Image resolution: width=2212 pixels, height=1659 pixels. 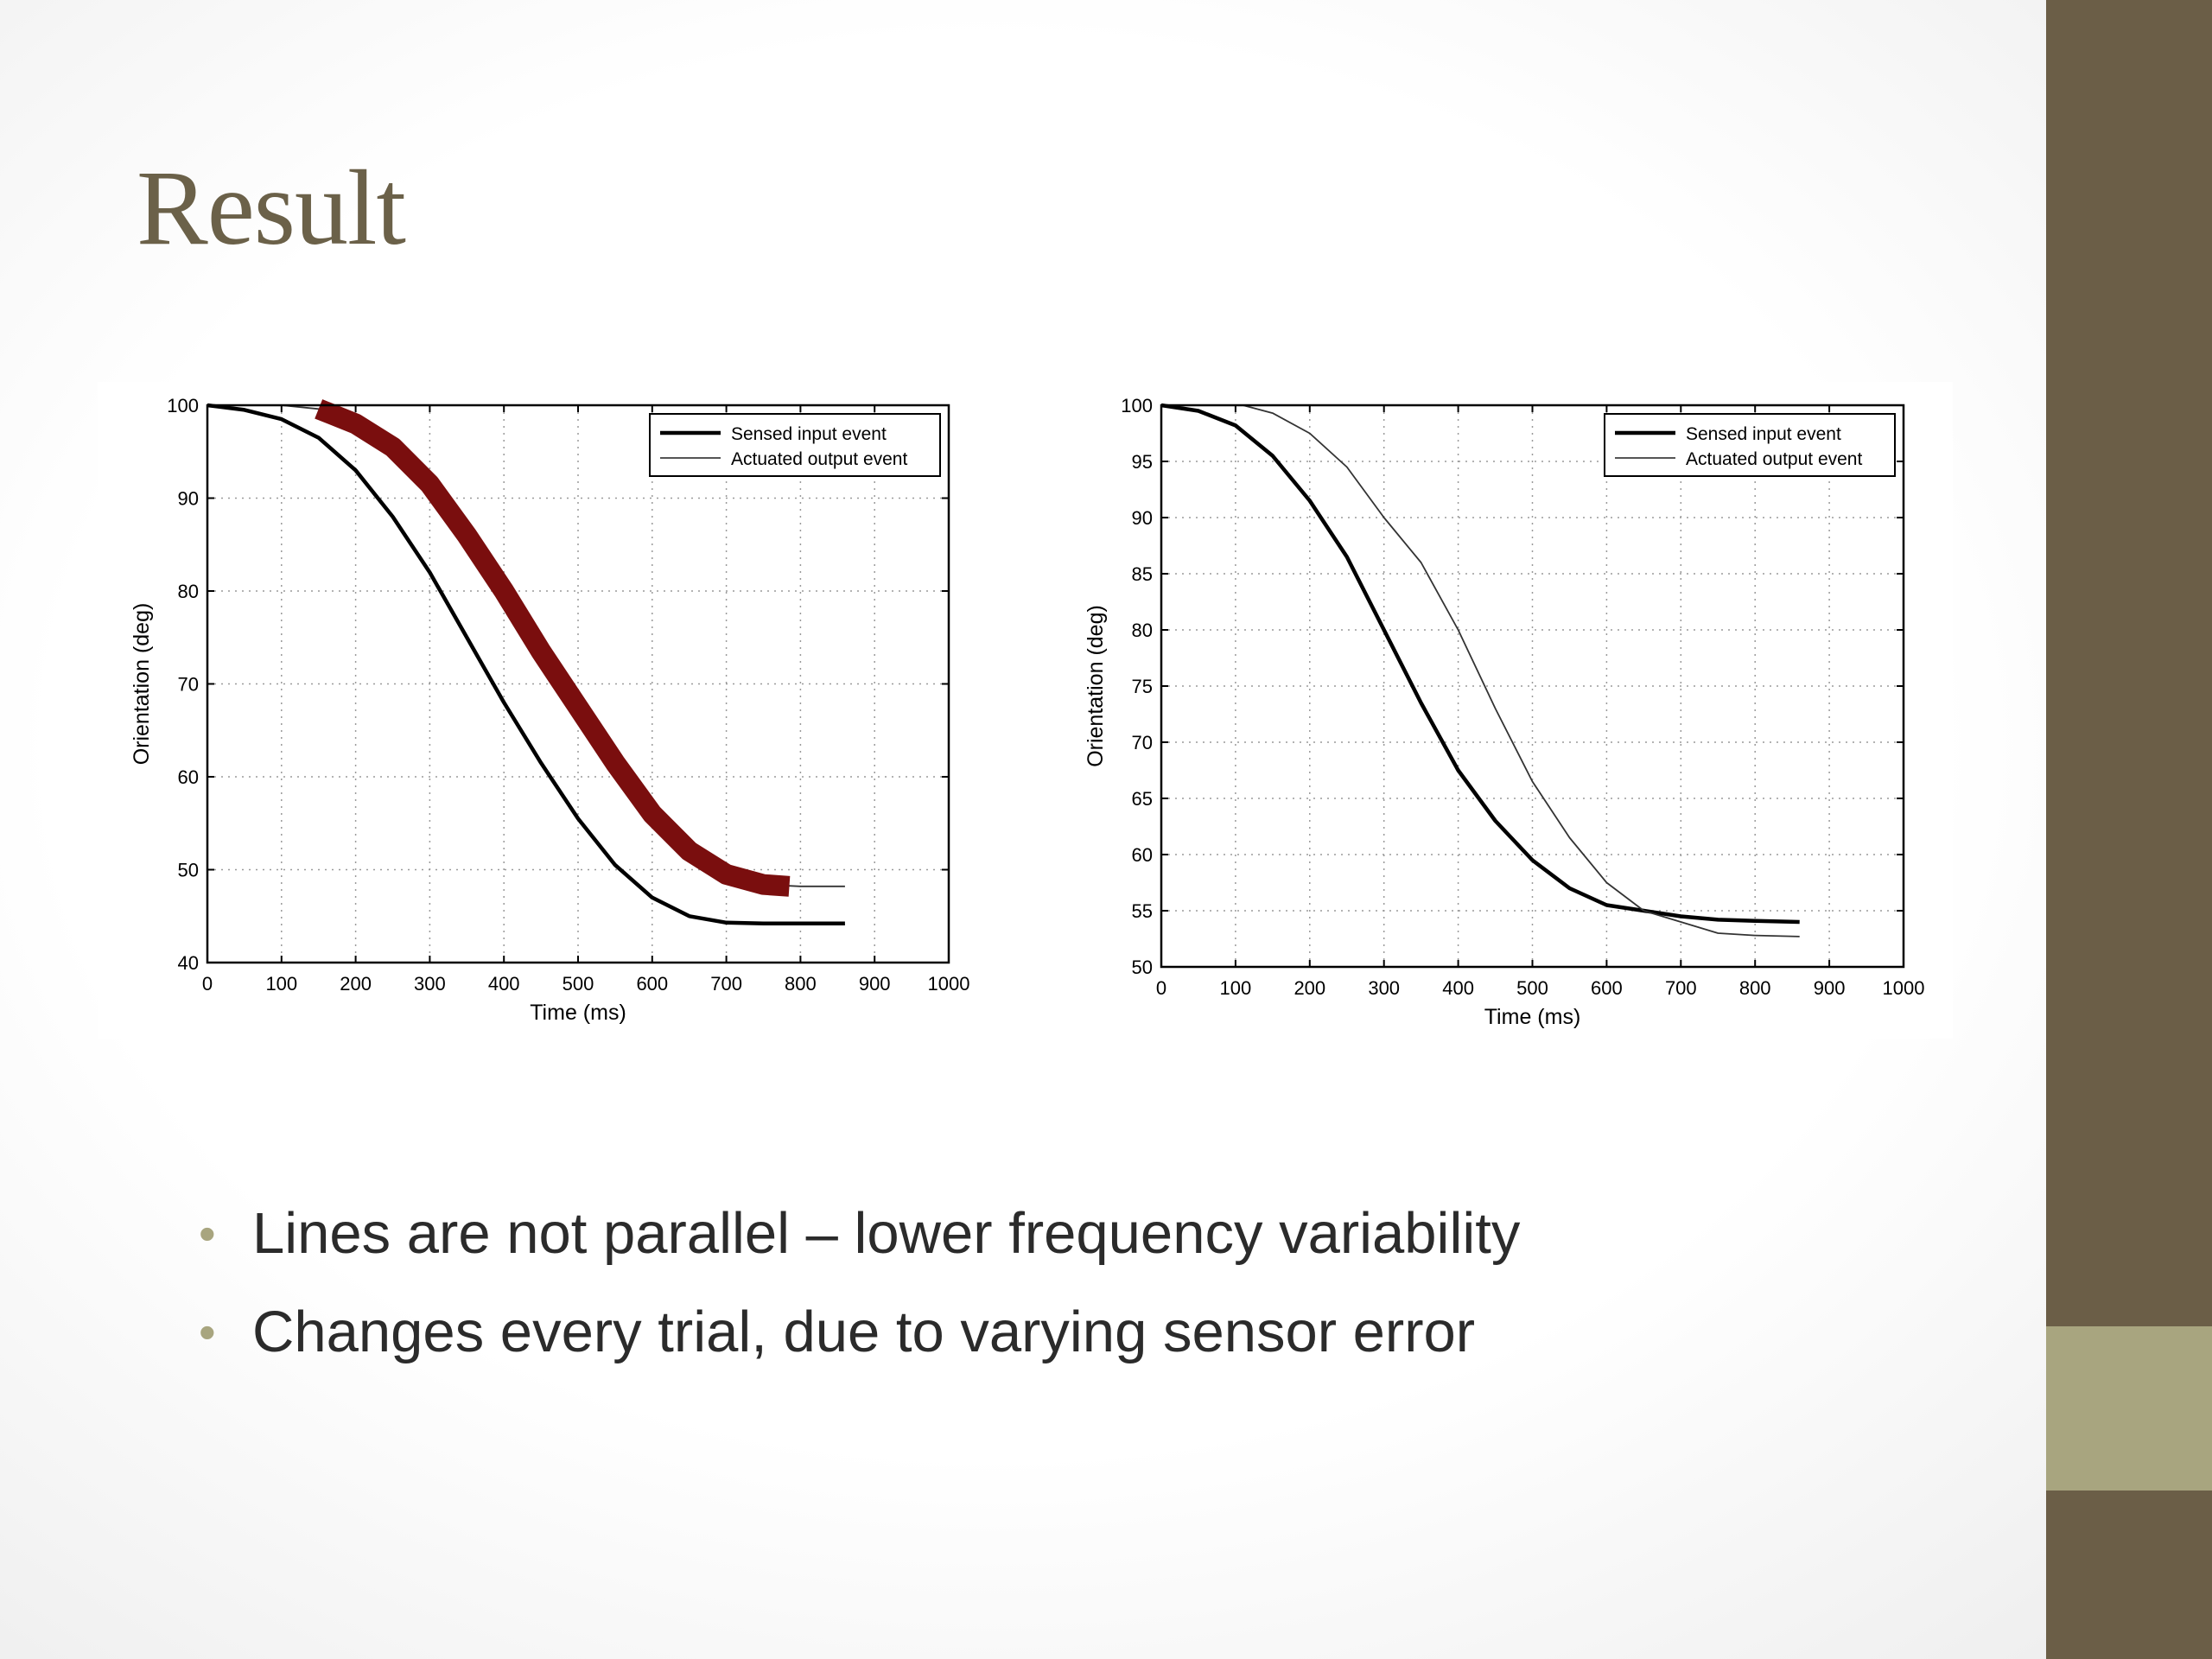 What do you see at coordinates (1142, 462) in the screenshot?
I see `y-tick-label: 95` at bounding box center [1142, 462].